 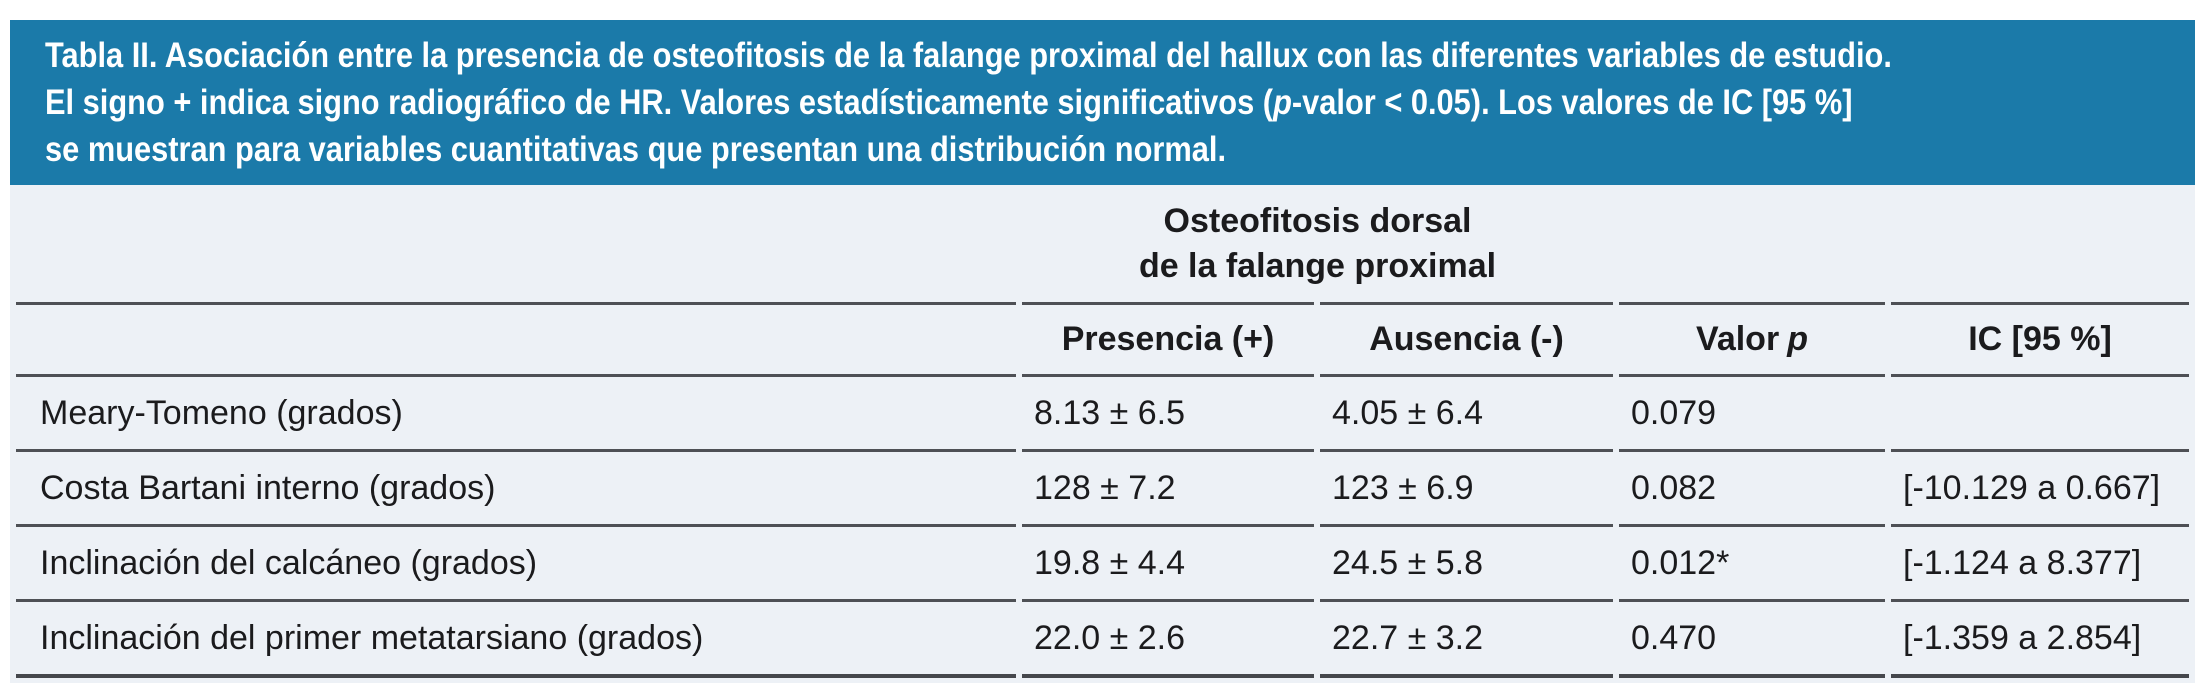 What do you see at coordinates (1466, 486) in the screenshot?
I see `cell-ausencia: 123 ± 6.9` at bounding box center [1466, 486].